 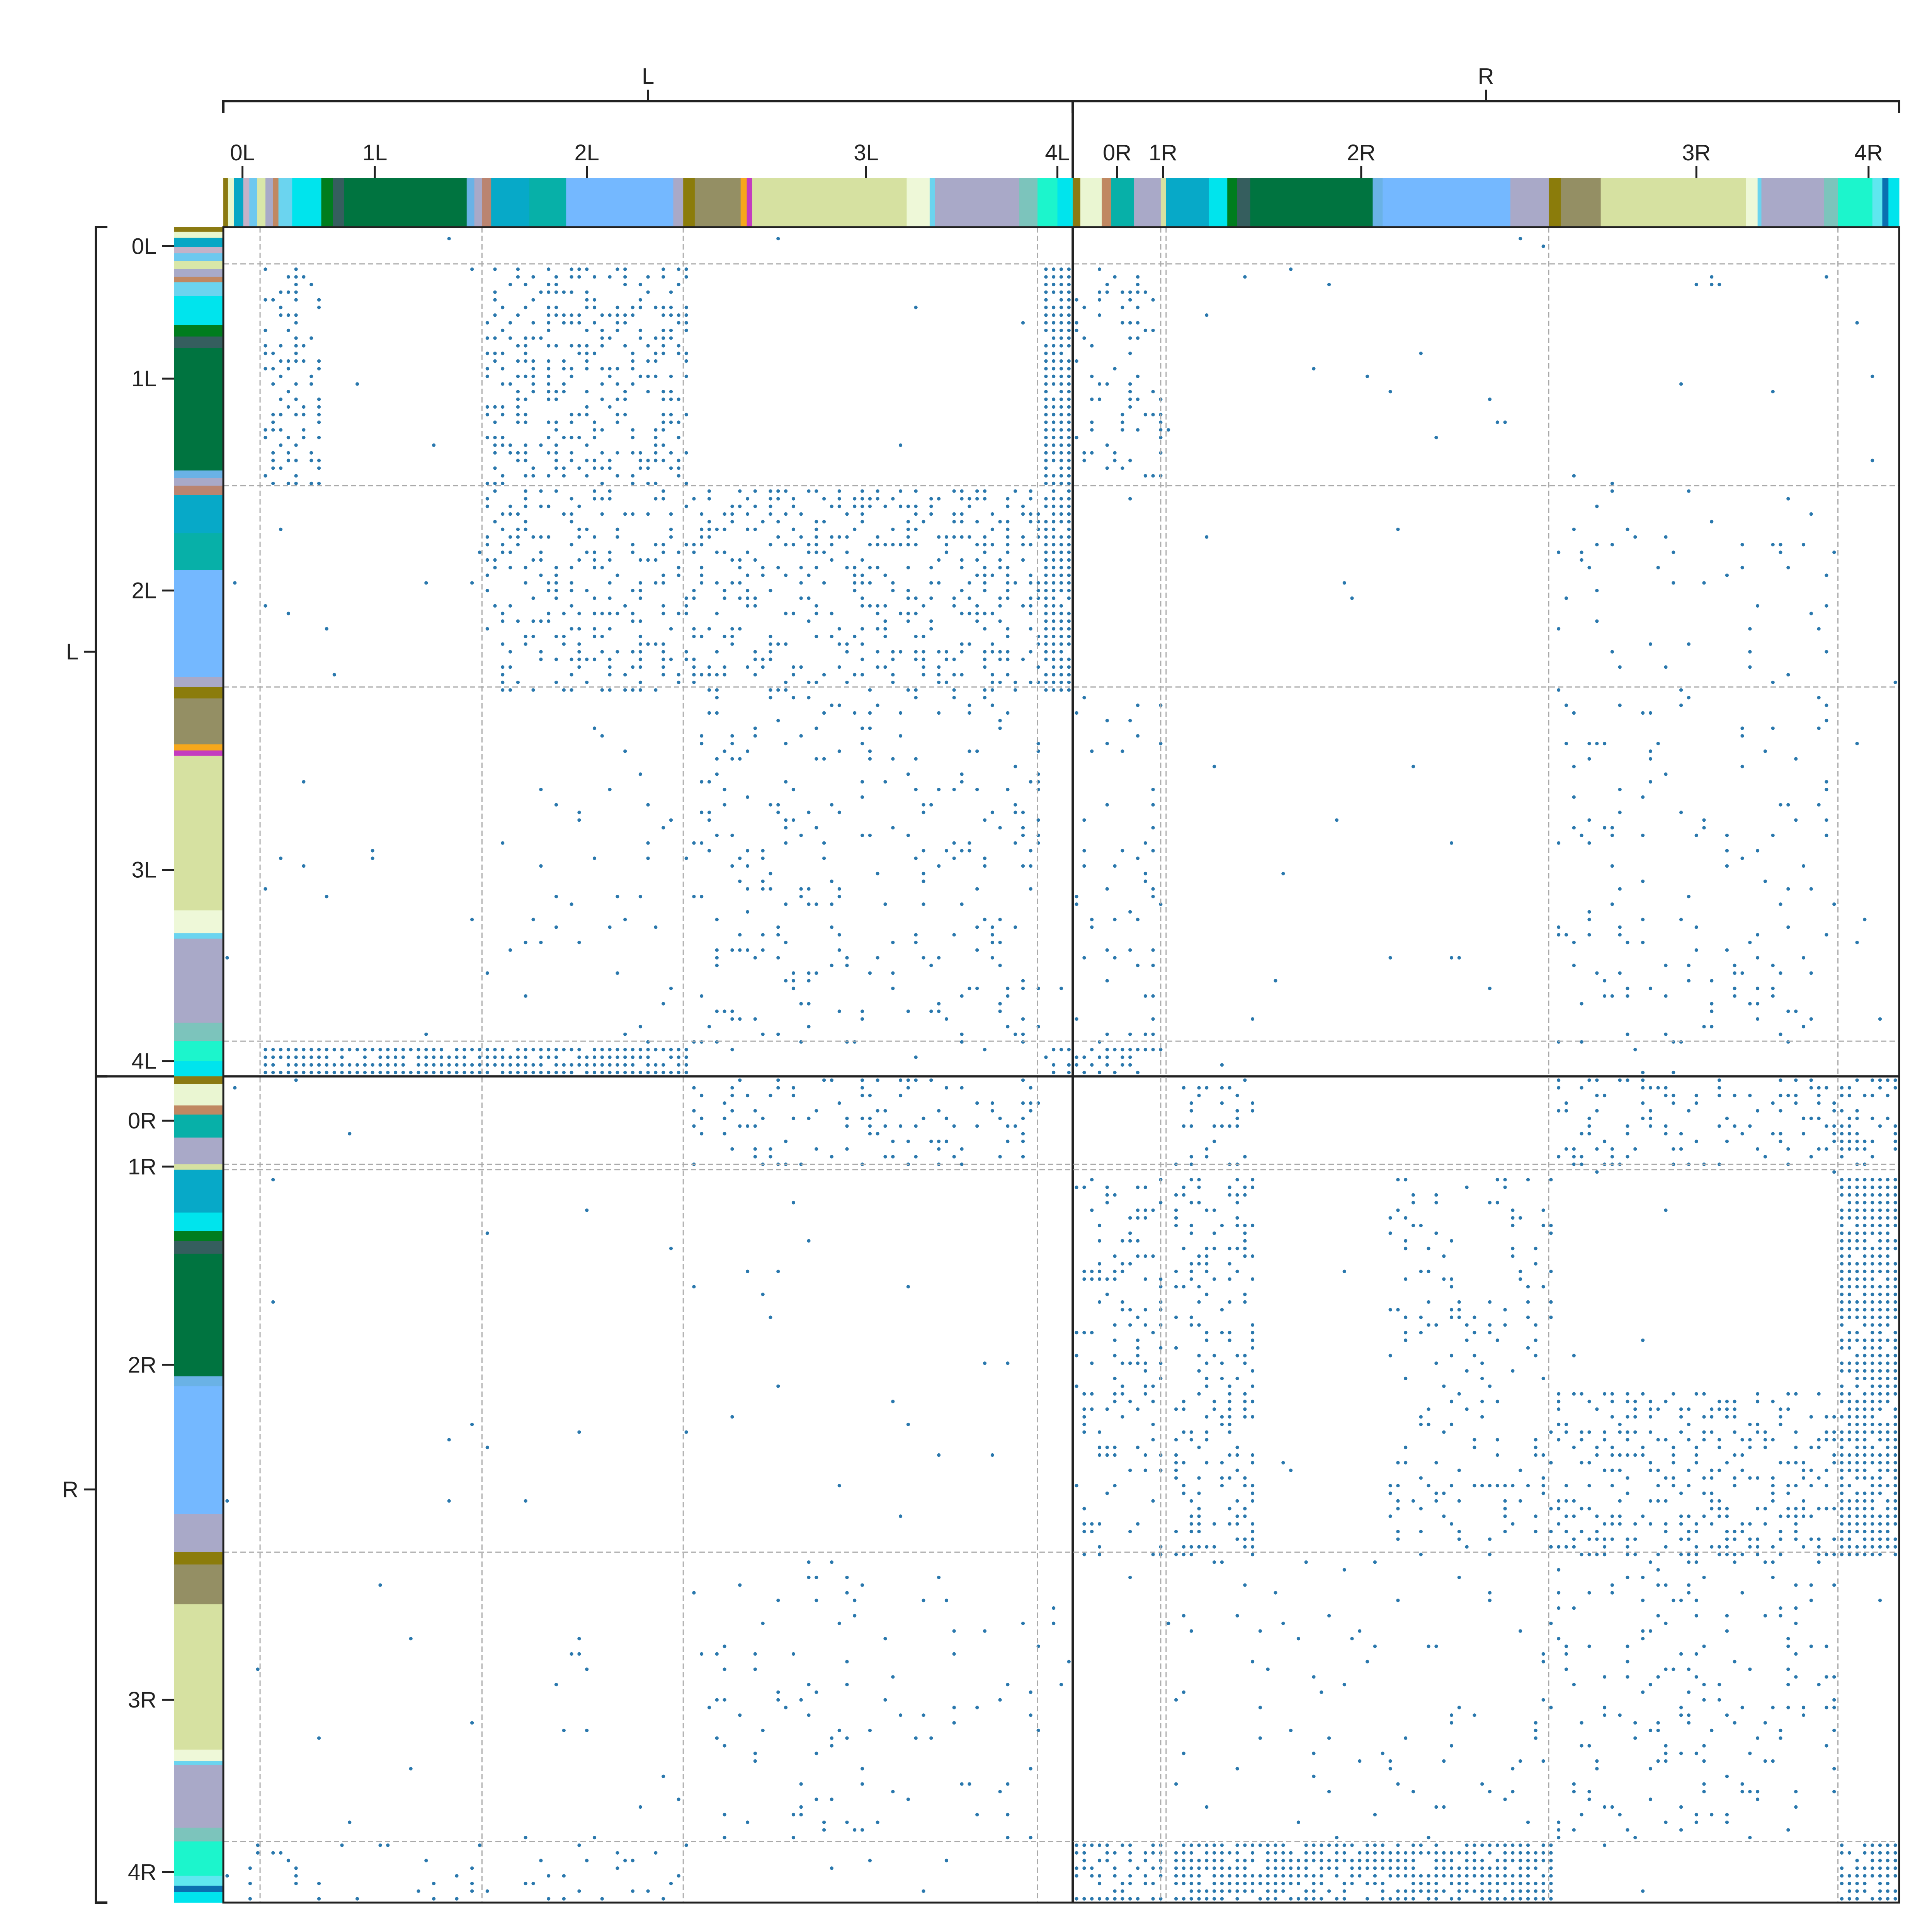 What do you see at coordinates (1163, 202) in the screenshot?
I see `top-colorbar-segment` at bounding box center [1163, 202].